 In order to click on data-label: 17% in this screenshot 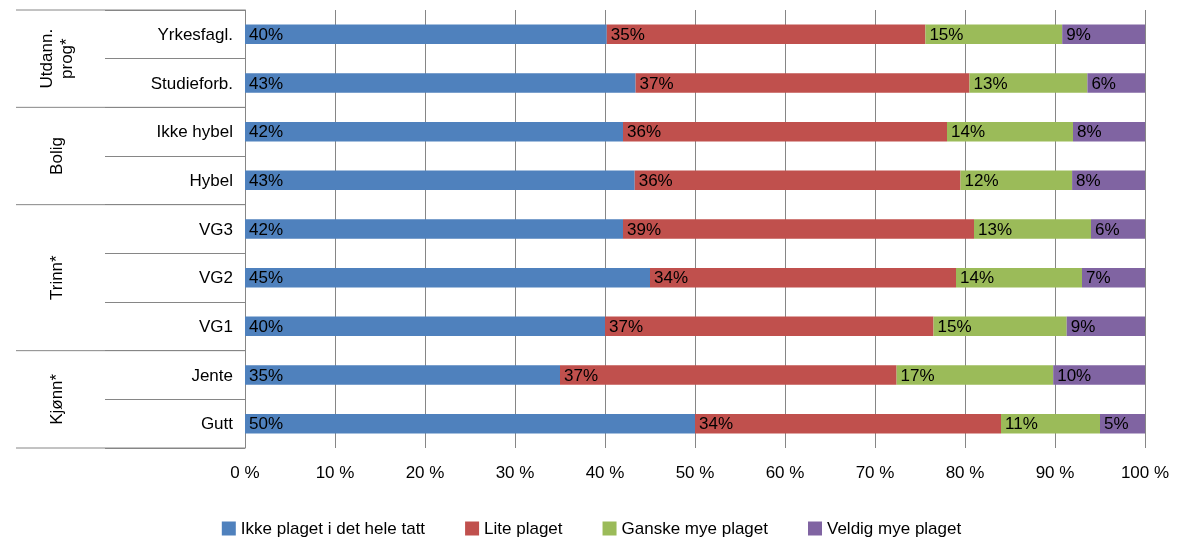, I will do `click(917, 375)`.